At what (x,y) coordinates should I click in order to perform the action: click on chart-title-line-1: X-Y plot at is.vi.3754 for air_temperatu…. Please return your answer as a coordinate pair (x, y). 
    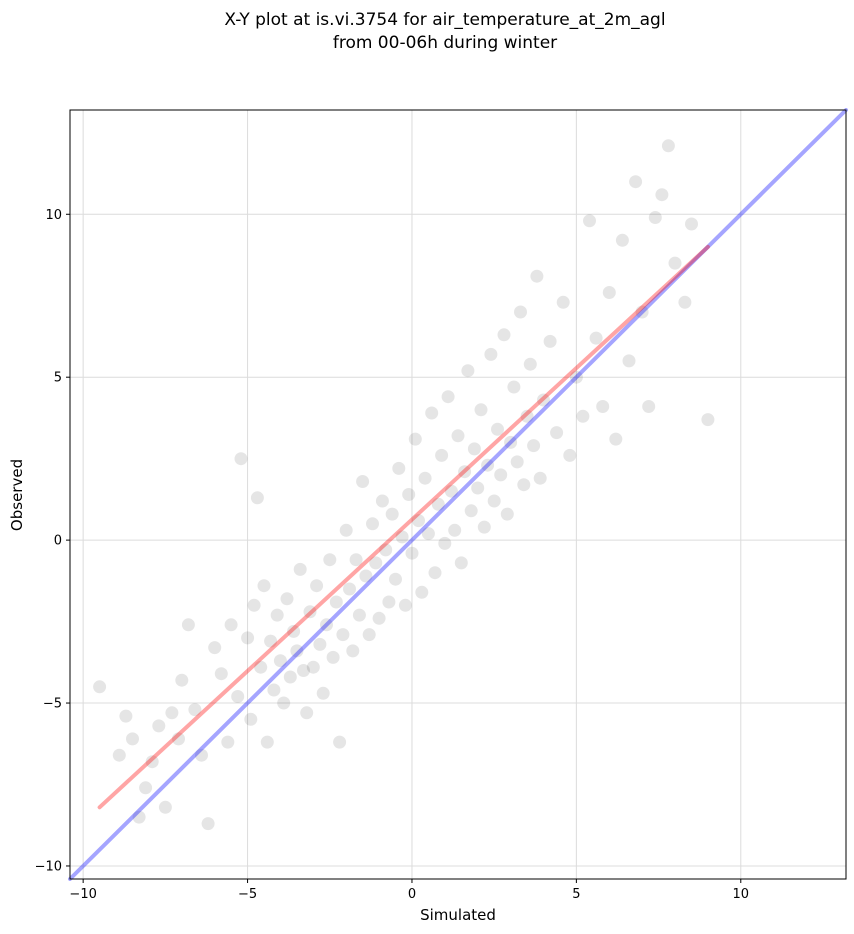
    Looking at the image, I should click on (444, 20).